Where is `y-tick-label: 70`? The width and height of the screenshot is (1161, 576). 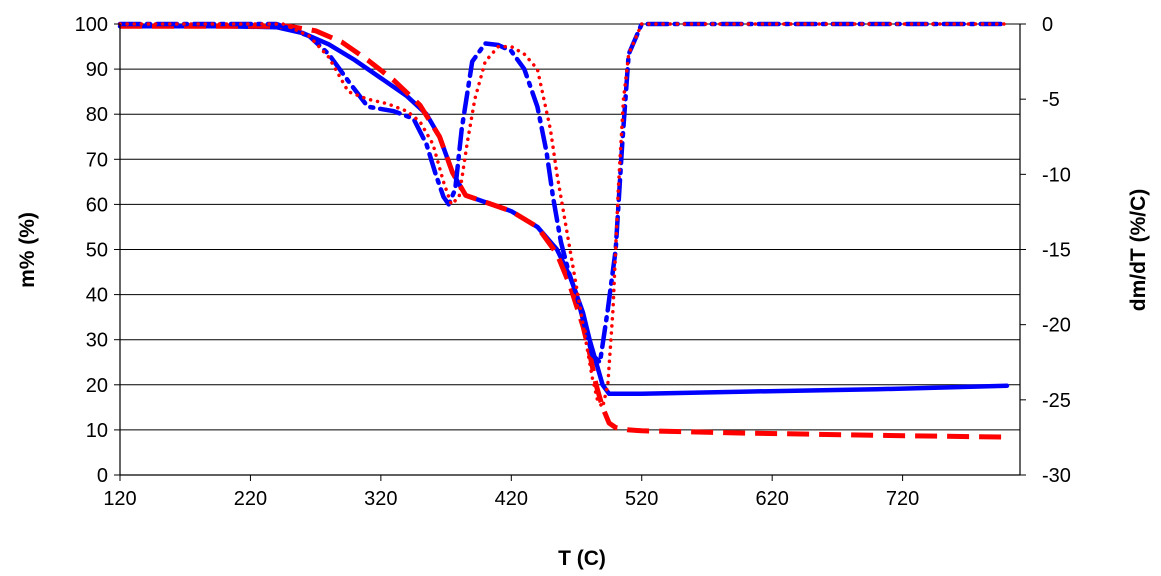
y-tick-label: 70 is located at coordinates (97, 160).